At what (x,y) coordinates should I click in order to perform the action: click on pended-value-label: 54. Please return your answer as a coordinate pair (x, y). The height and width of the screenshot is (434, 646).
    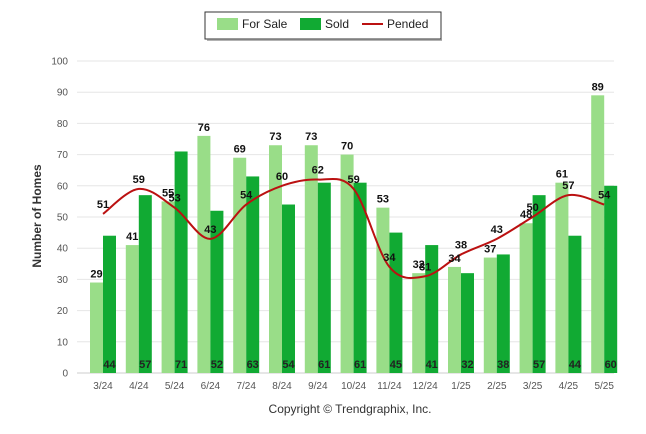
    Looking at the image, I should click on (246, 196).